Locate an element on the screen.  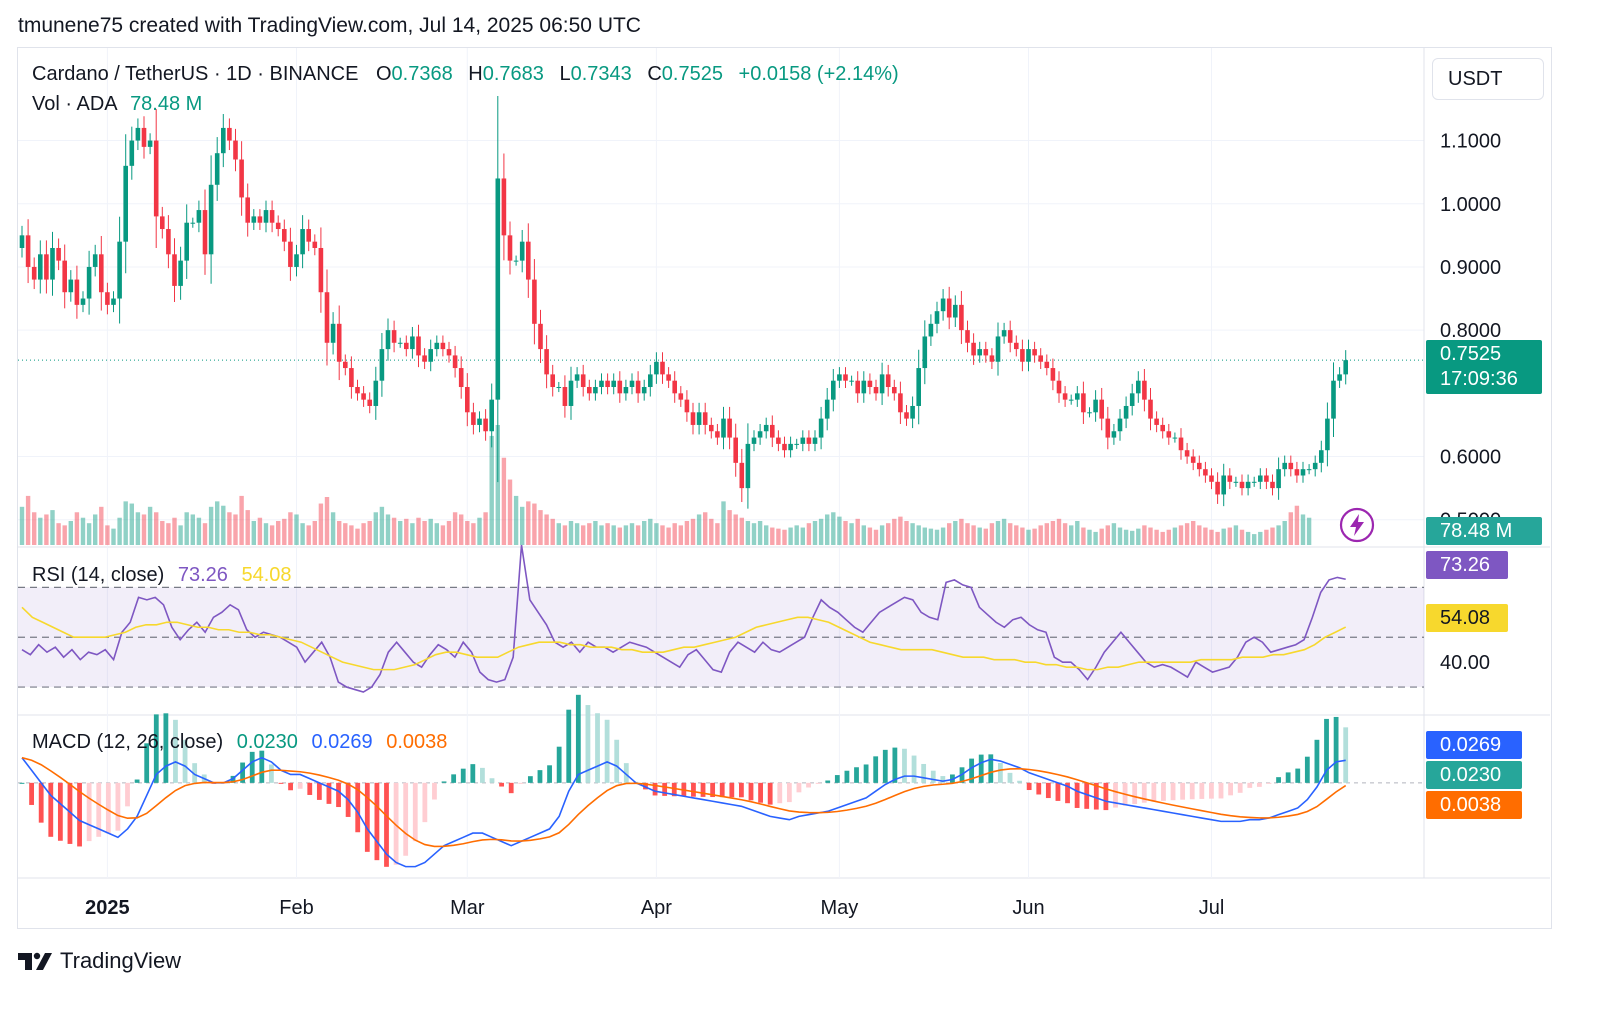
price-tick-label: 1.0000 is located at coordinates (1470, 205).